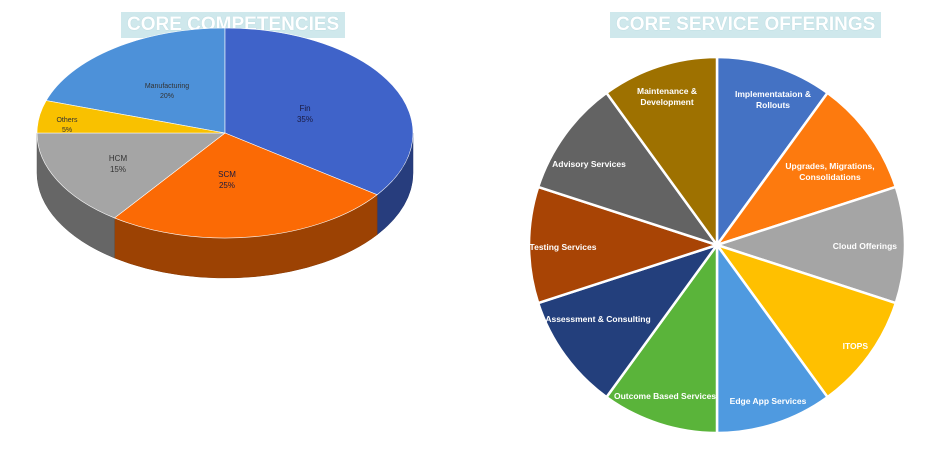 The height and width of the screenshot is (457, 946). I want to click on pie-slice-fin, so click(319, 111).